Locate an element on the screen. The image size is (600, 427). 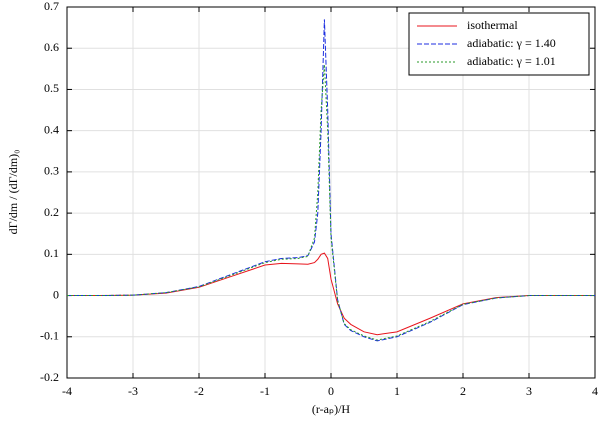
y-tick-label: 0 is located at coordinates (56, 294).